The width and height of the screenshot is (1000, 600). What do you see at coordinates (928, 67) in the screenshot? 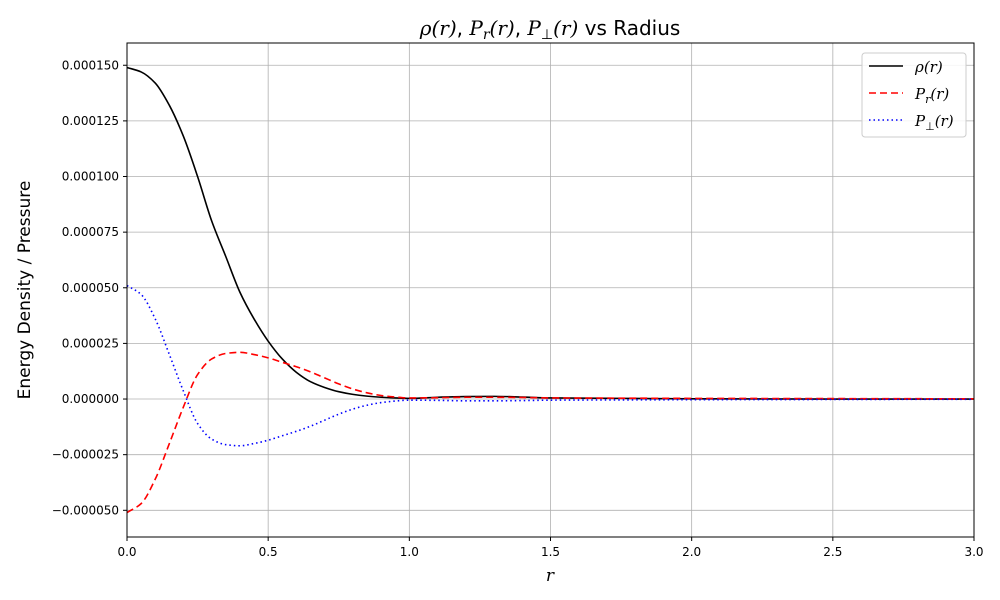
I see `series-rho-legend-label: ρ(r)` at bounding box center [928, 67].